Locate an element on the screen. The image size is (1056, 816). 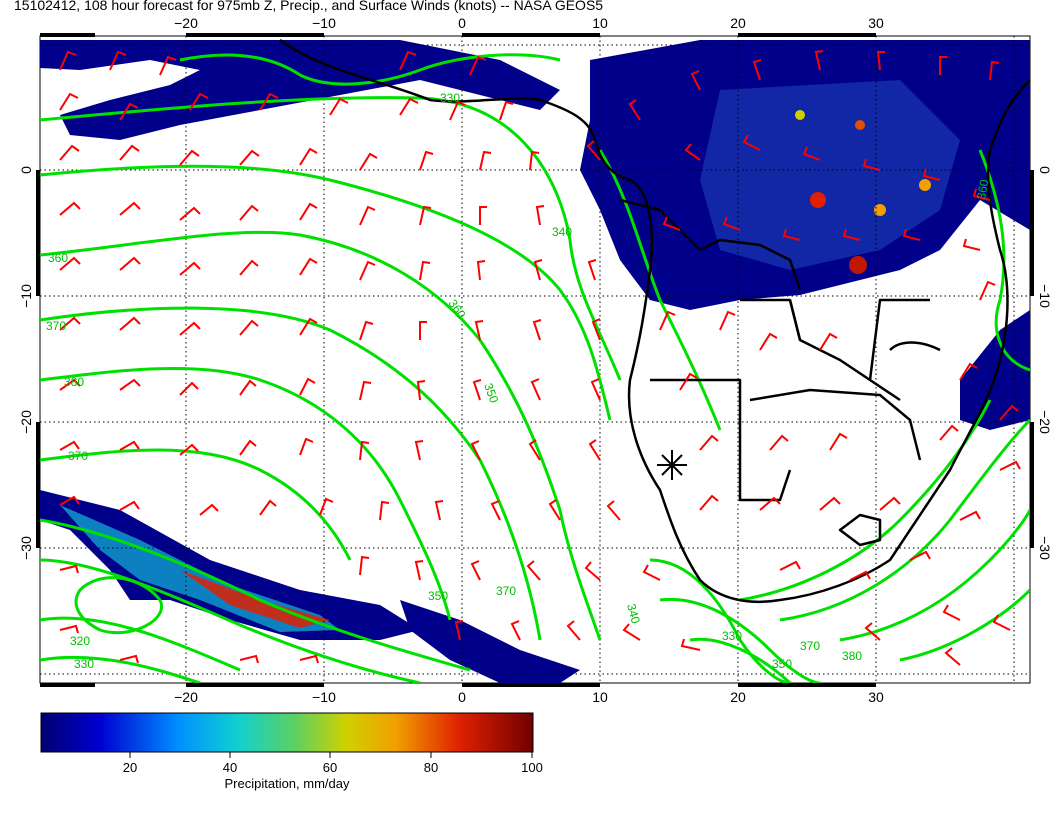
colorbar-tick-label: 20 is located at coordinates (130, 767).